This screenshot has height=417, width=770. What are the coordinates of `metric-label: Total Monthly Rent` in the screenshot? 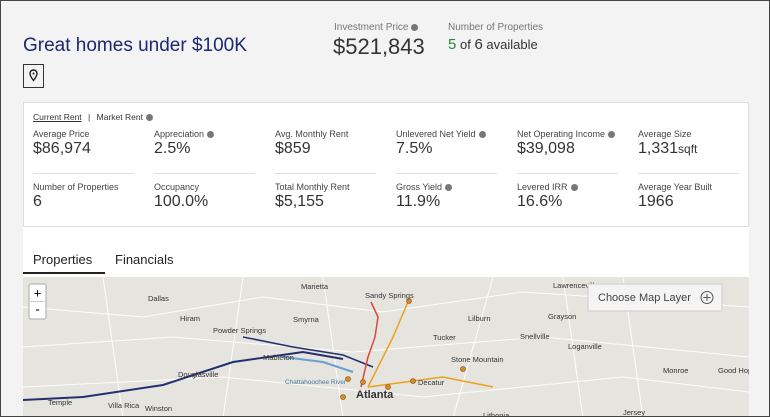 It's located at (312, 187).